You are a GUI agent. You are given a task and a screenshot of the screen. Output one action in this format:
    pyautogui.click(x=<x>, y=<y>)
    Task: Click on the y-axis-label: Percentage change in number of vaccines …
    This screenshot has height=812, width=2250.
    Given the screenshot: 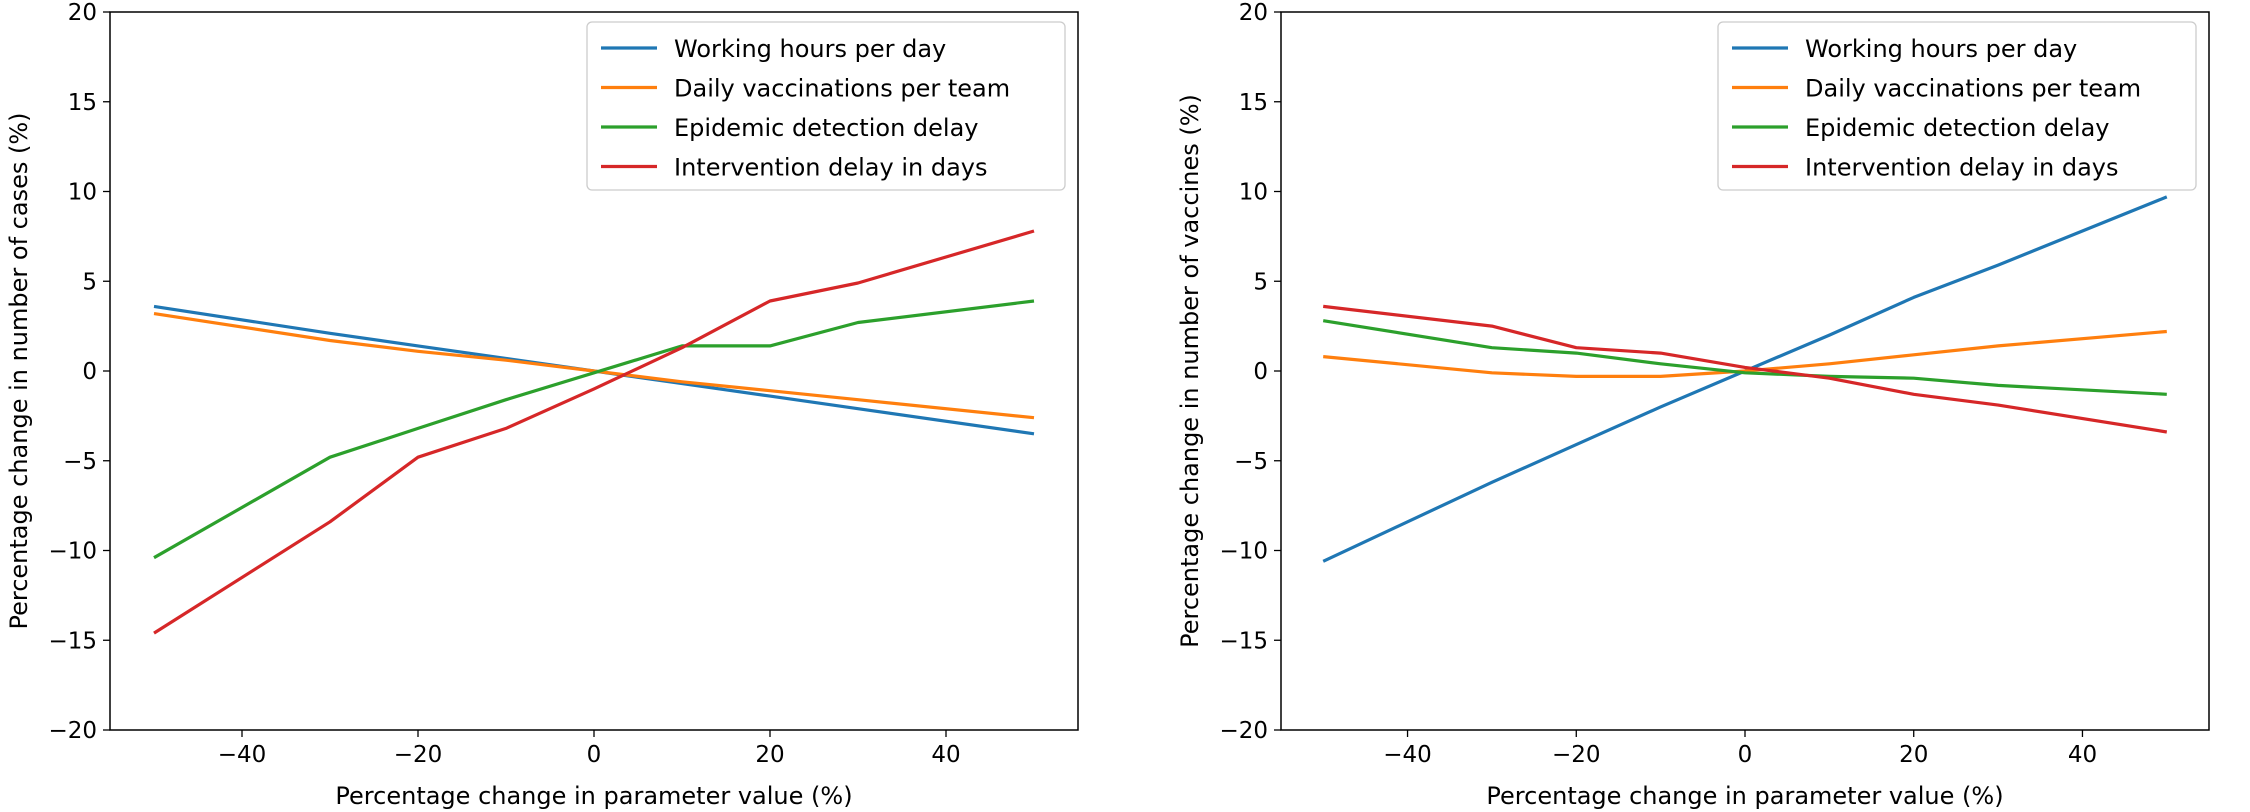 What is the action you would take?
    pyautogui.click(x=1190, y=371)
    